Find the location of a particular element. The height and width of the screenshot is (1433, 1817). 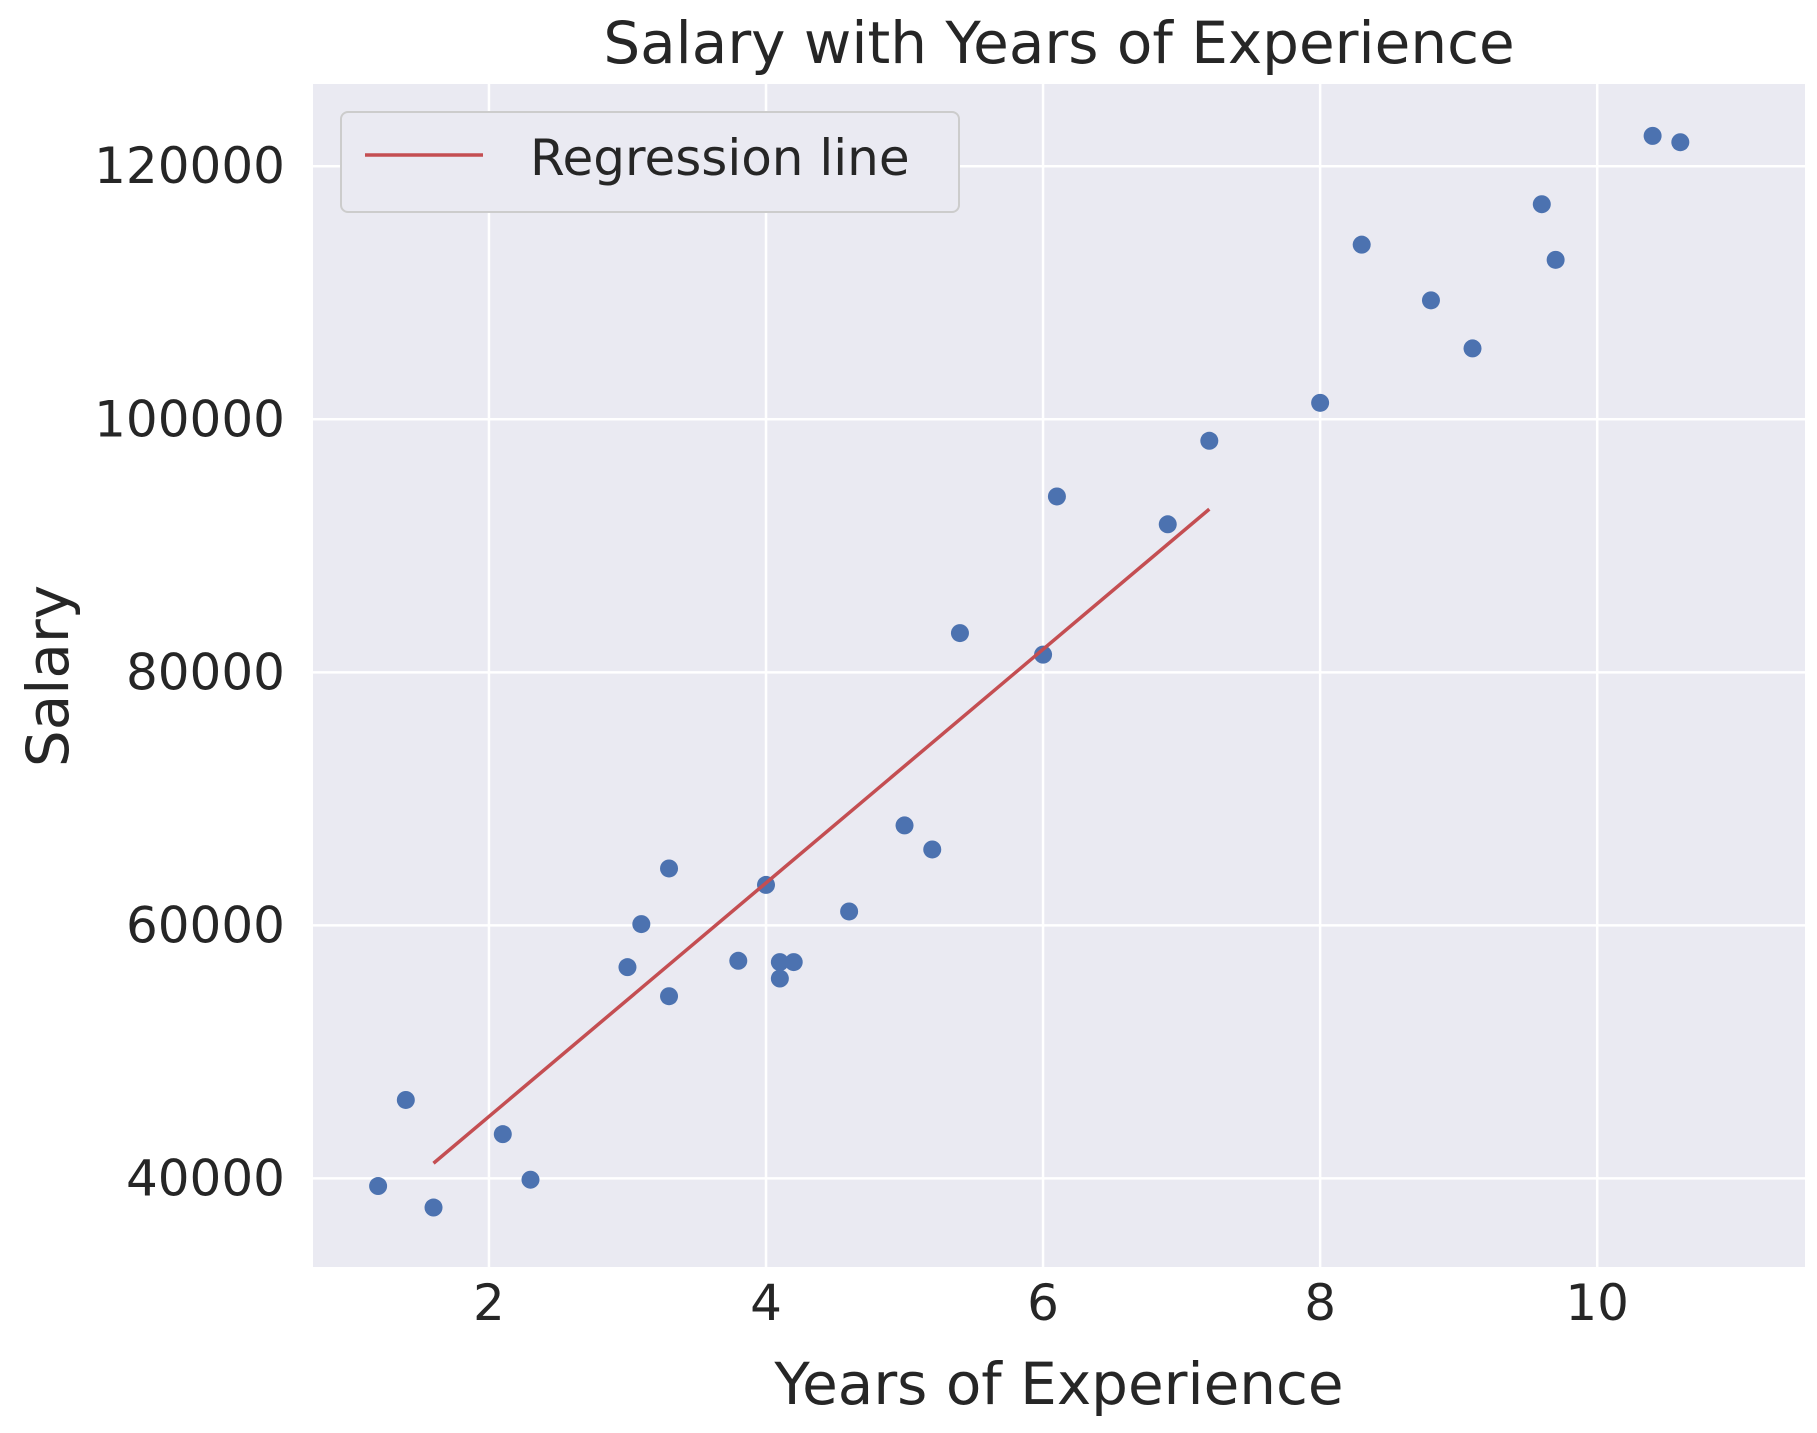

x-tick-label: 10 is located at coordinates (1597, 1303).